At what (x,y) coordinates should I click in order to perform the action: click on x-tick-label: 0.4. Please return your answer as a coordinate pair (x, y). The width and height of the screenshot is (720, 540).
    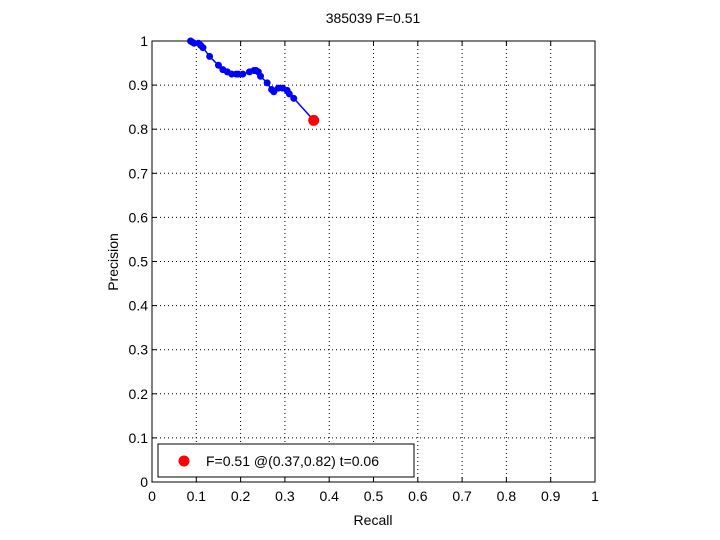
    Looking at the image, I should click on (329, 496).